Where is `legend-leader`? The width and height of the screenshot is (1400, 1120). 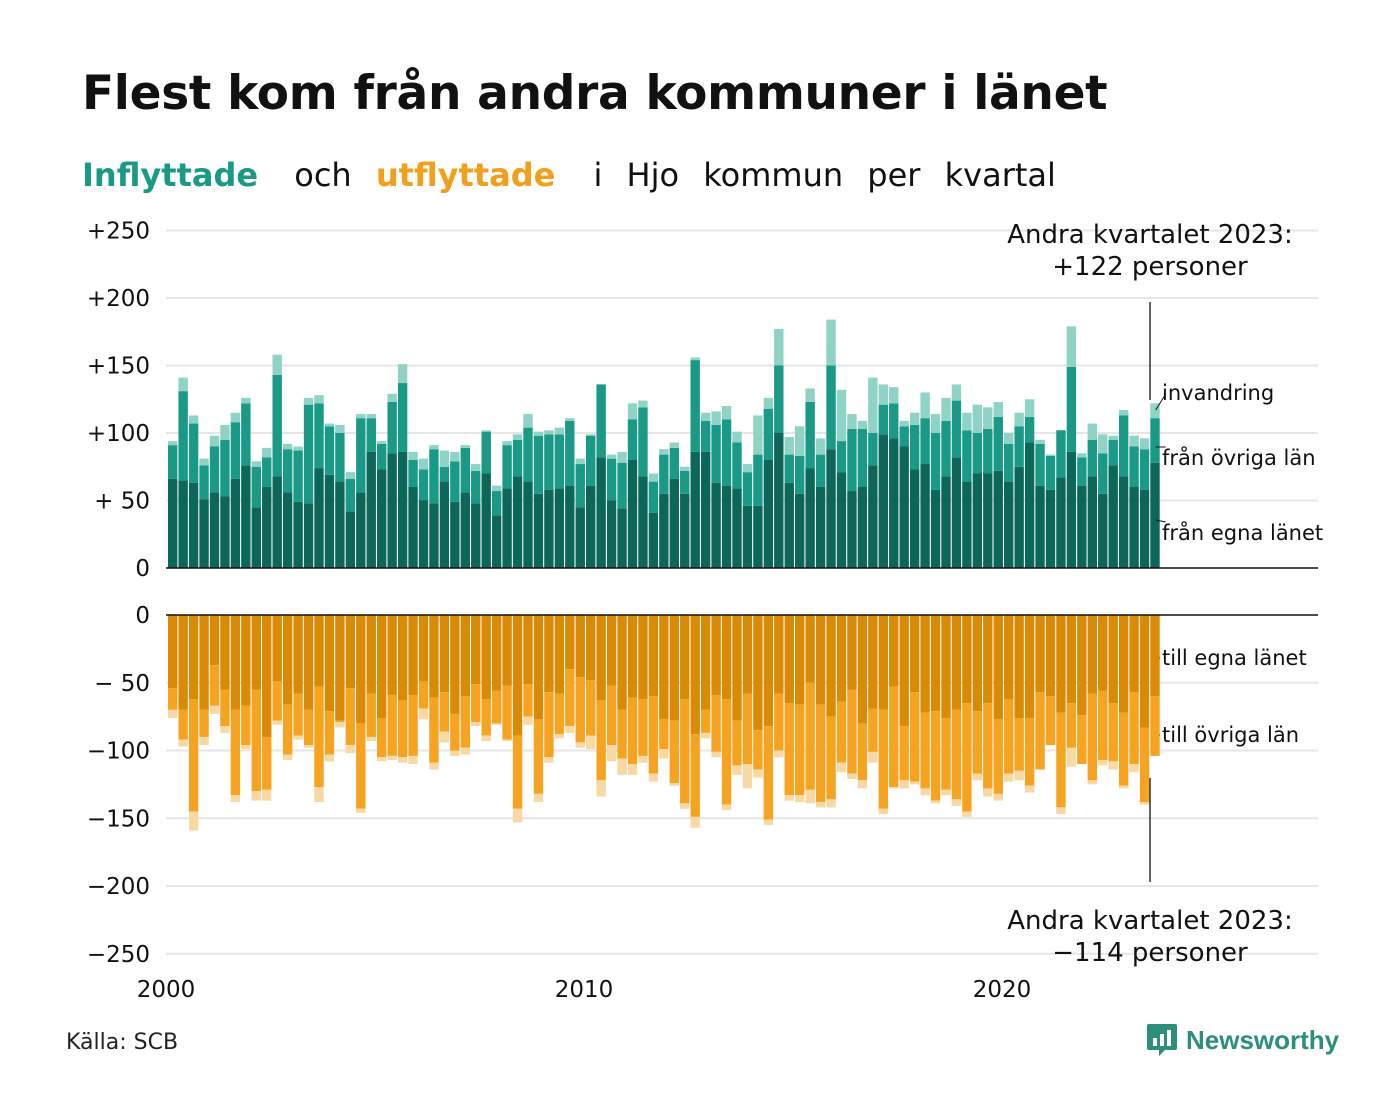 legend-leader is located at coordinates (1160, 521).